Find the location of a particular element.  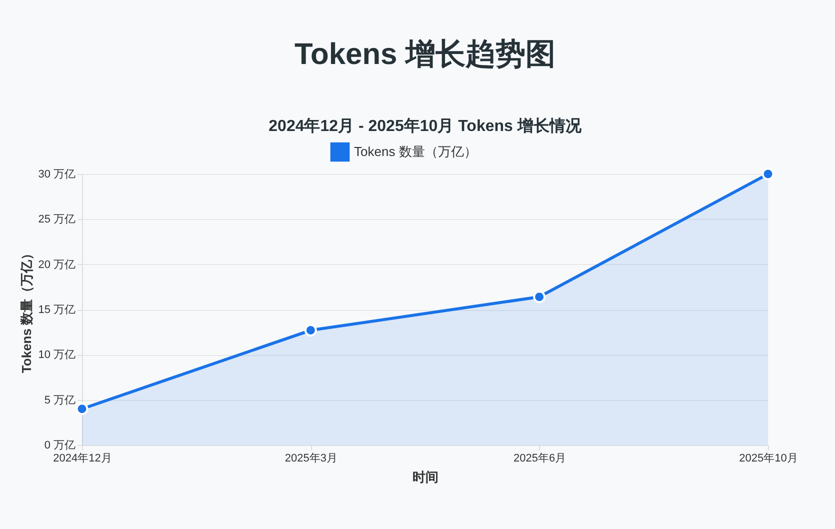

y-axis-title: Tokens 数量（万亿） is located at coordinates (26, 310).